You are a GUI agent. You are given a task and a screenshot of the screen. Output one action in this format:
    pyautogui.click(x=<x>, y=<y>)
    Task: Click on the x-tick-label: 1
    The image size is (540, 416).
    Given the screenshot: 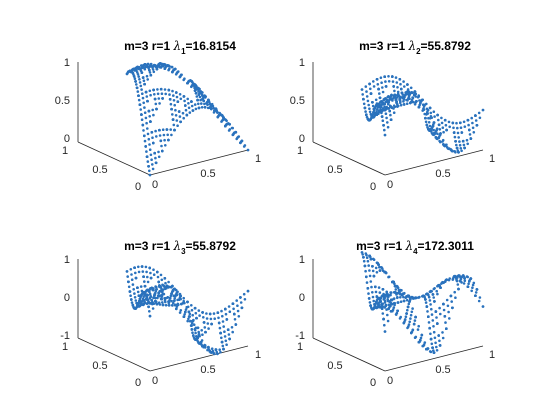 What is the action you would take?
    pyautogui.click(x=492, y=355)
    